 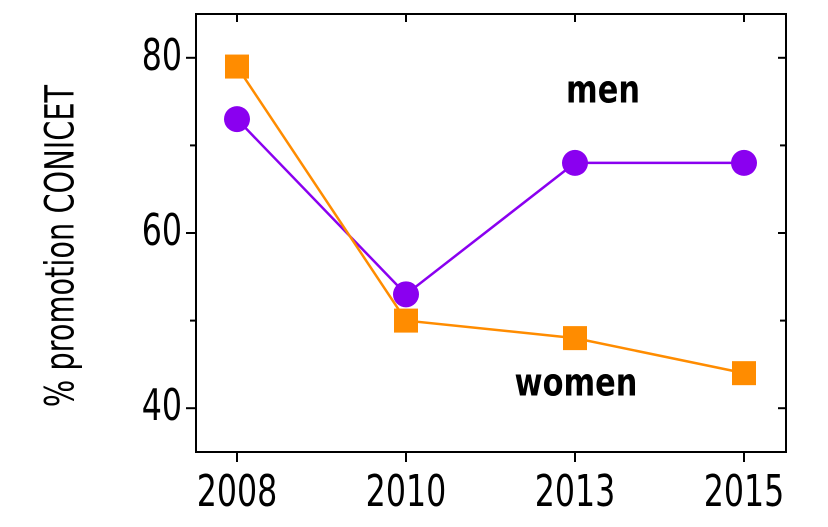 What do you see at coordinates (744, 492) in the screenshot?
I see `x-tick-label: 2015` at bounding box center [744, 492].